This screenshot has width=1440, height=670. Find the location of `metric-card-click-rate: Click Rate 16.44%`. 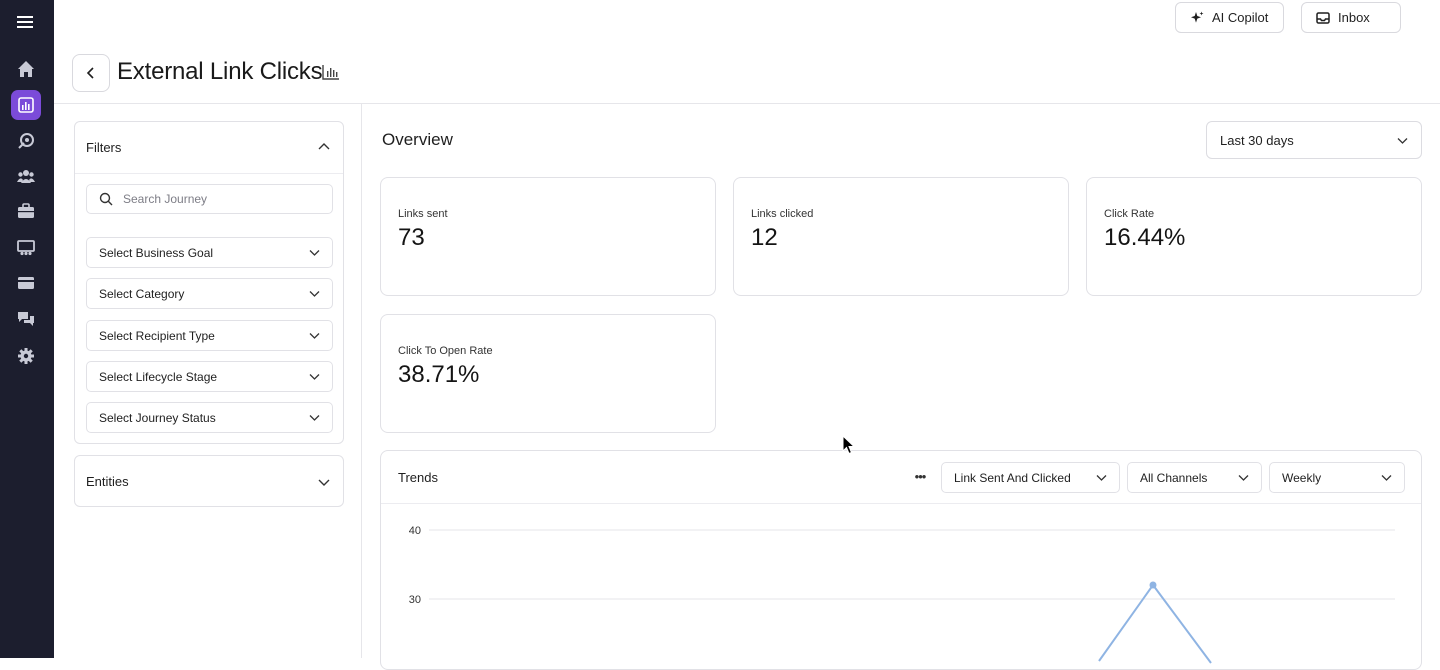

metric-card-click-rate: Click Rate 16.44% is located at coordinates (1254, 236).